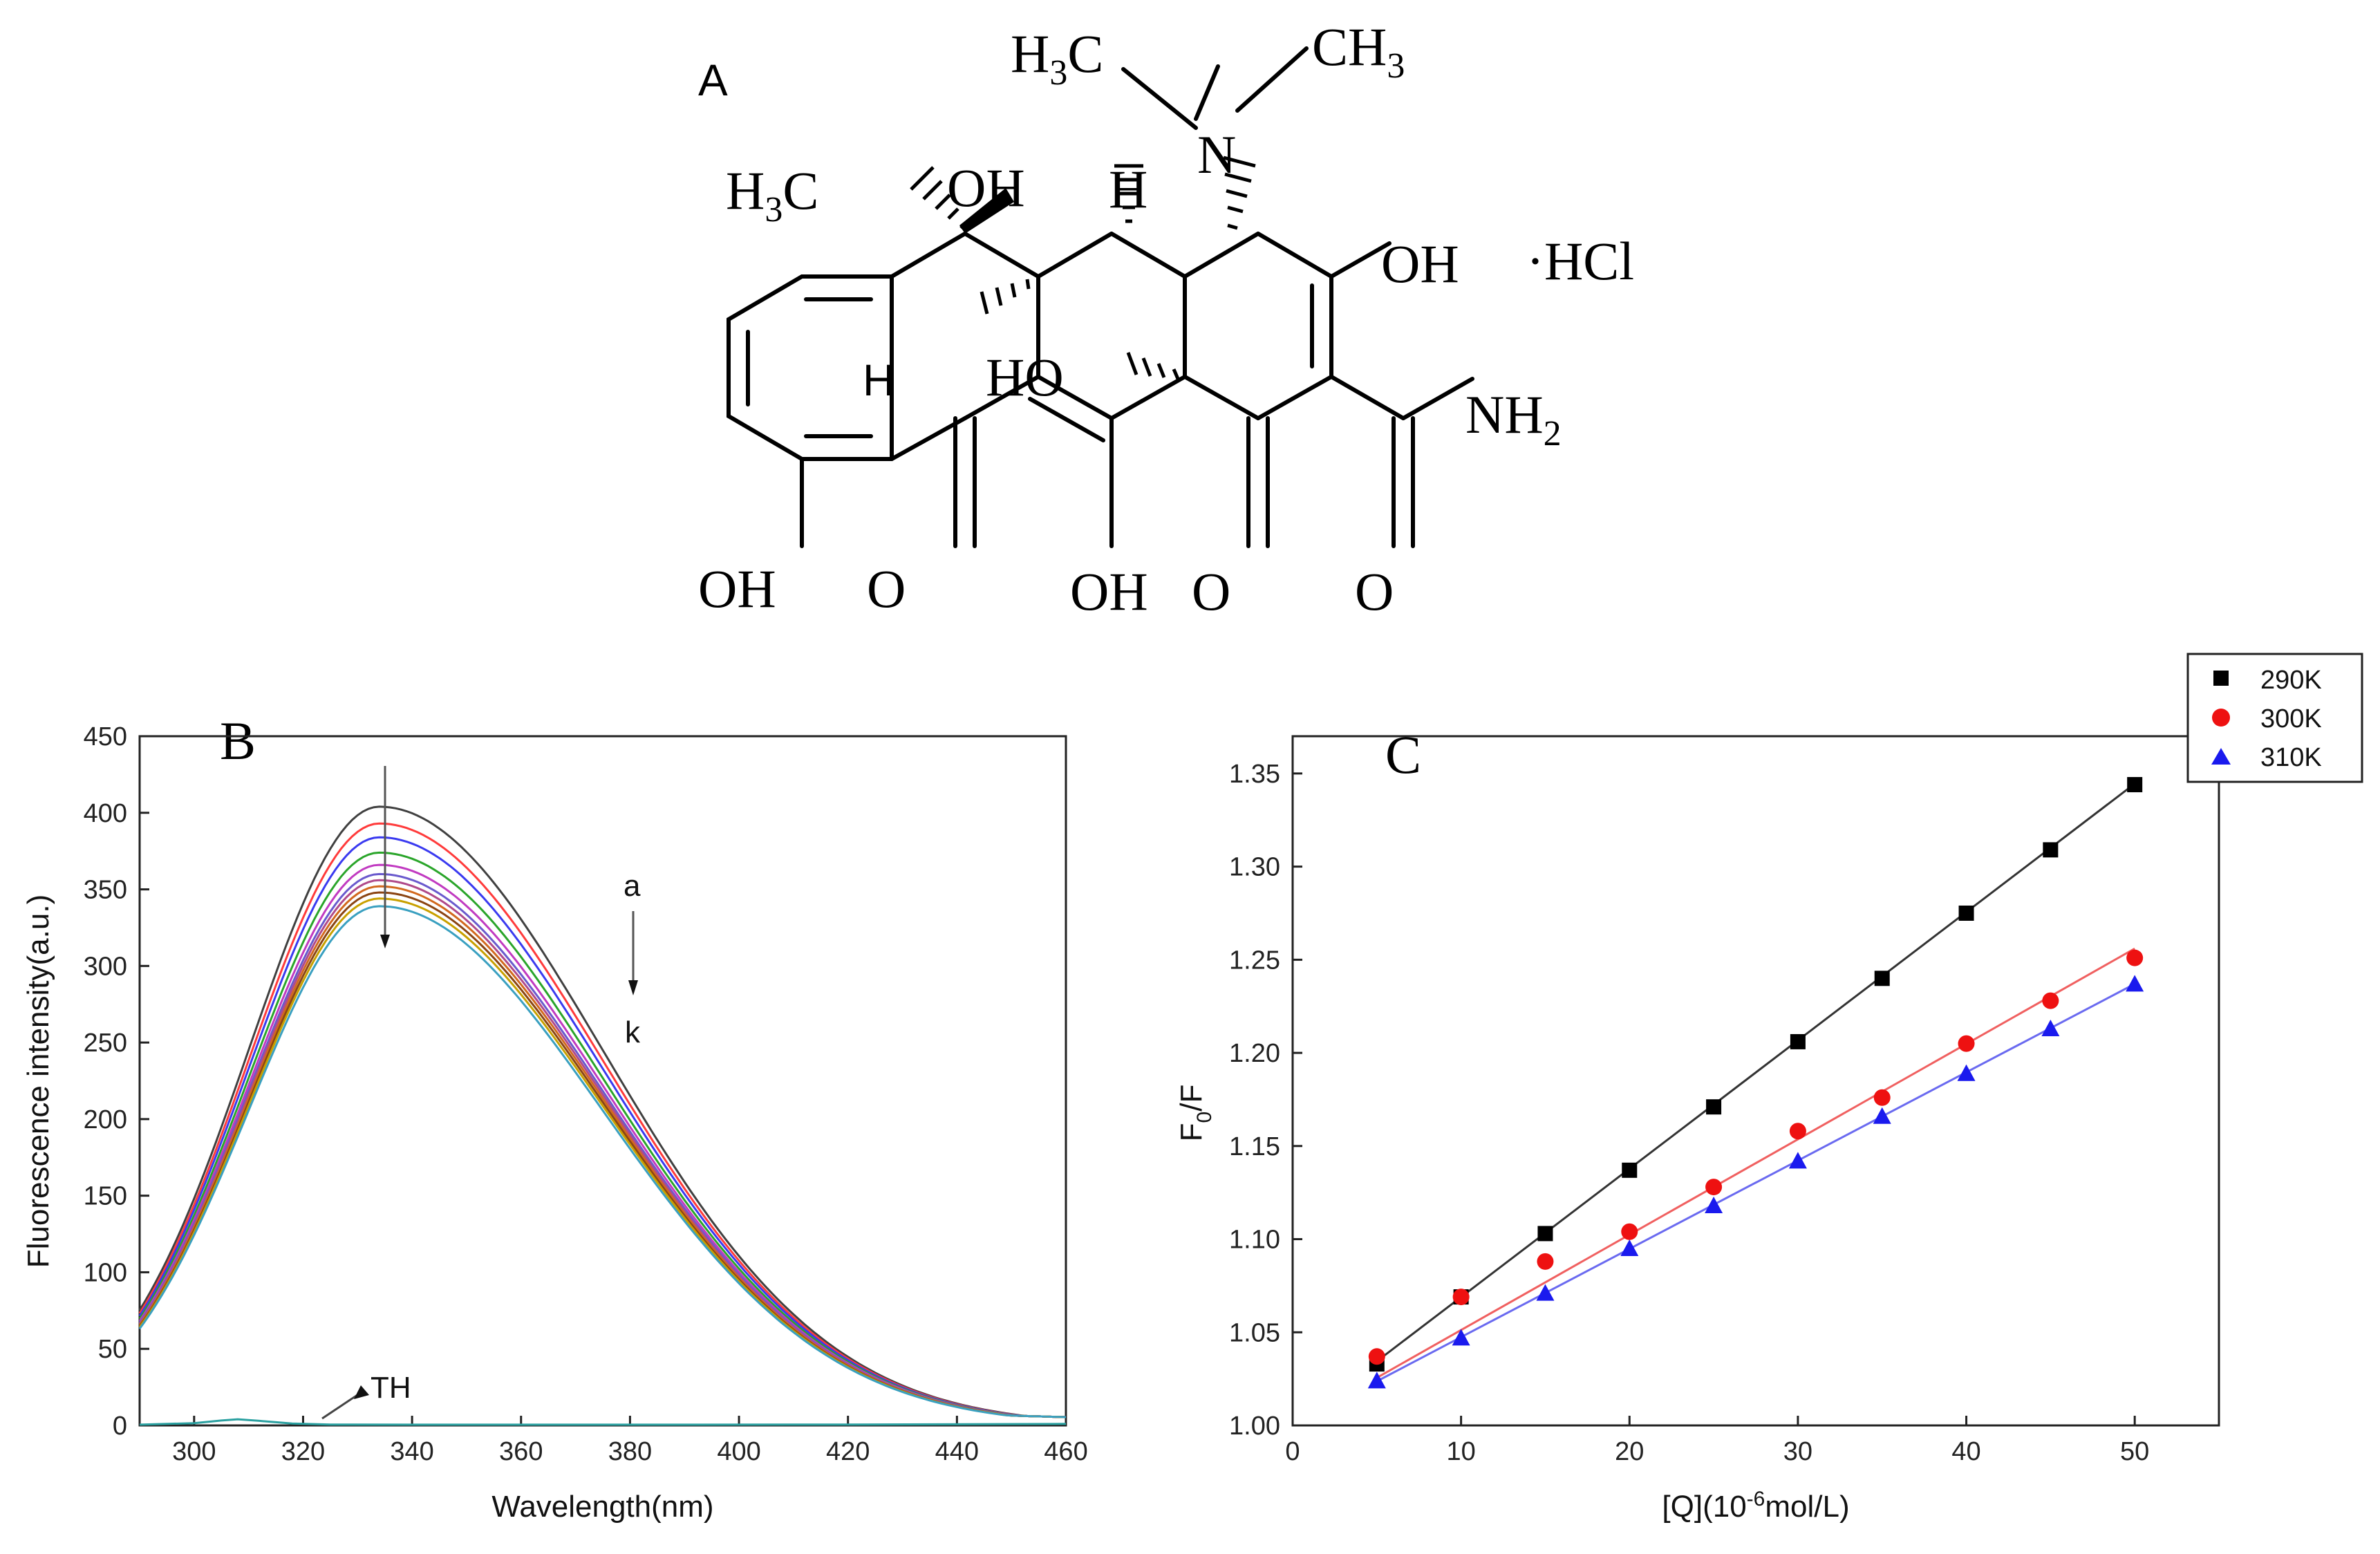  What do you see at coordinates (1207, 93) in the screenshot?
I see `bond-n-ch3-left` at bounding box center [1207, 93].